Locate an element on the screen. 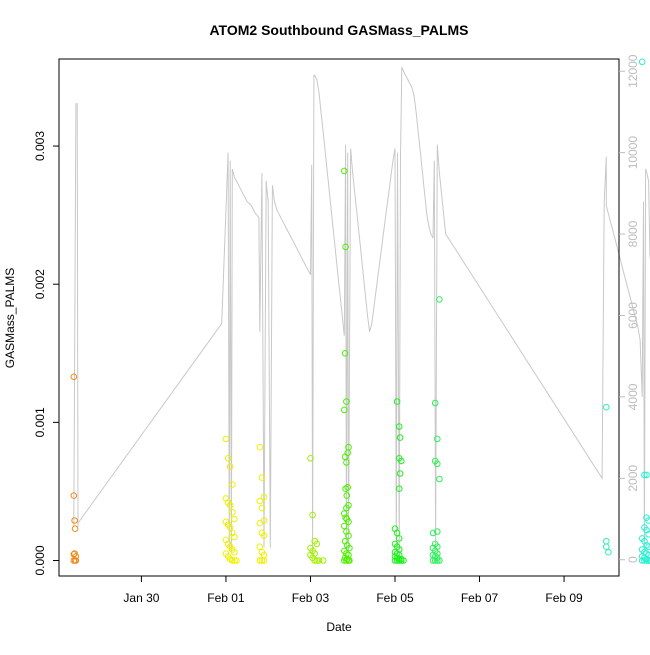 Image resolution: width=650 pixels, height=655 pixels. x-tick-label: Feb 01 is located at coordinates (226, 598).